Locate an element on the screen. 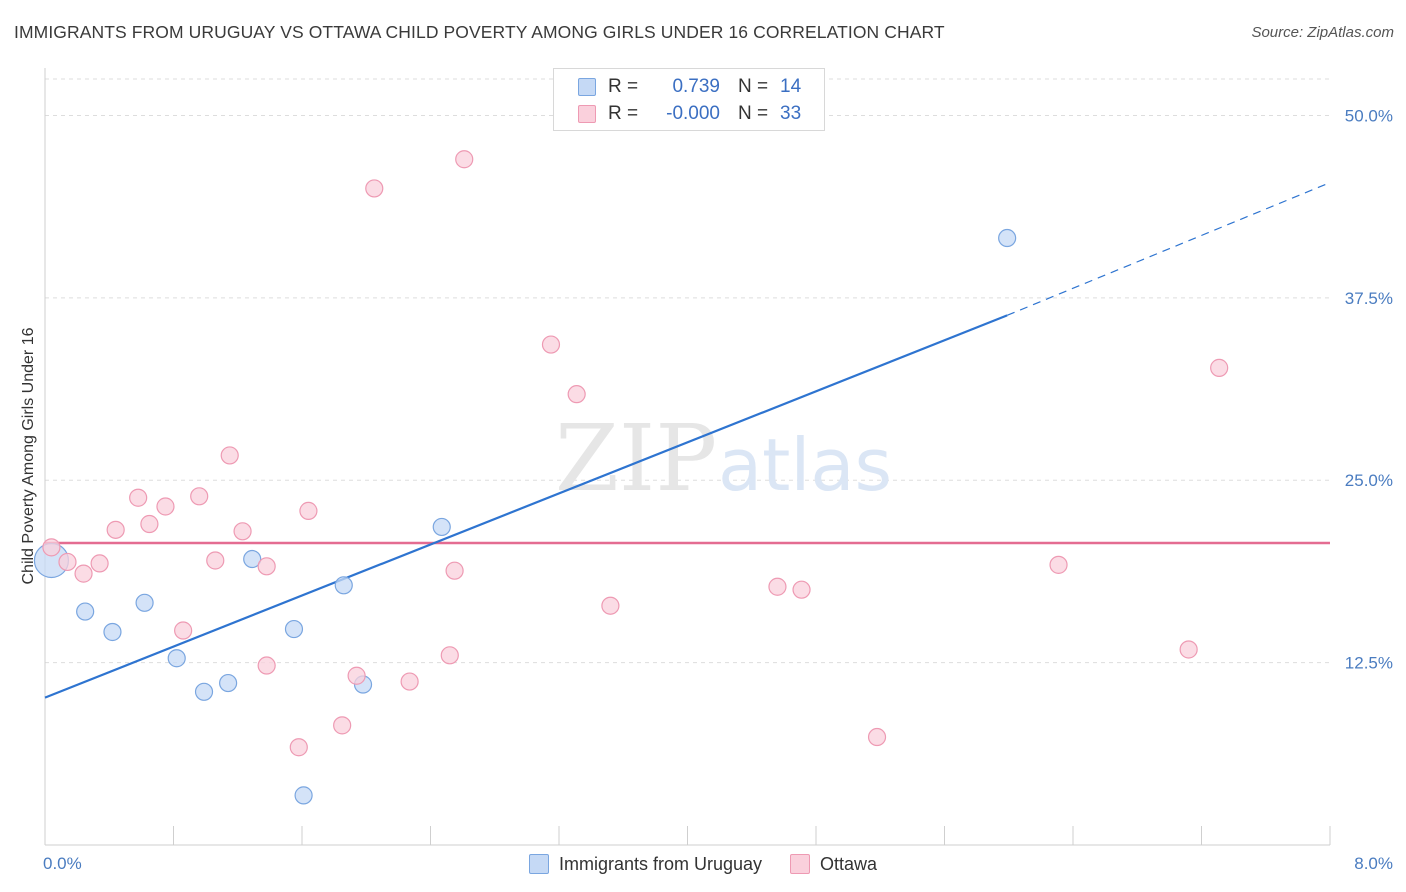  r-value: -0.000 is located at coordinates (693, 113).